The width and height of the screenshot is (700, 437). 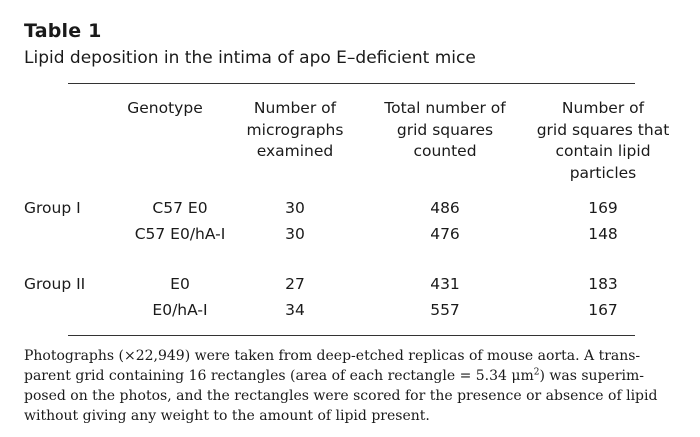 What do you see at coordinates (180, 284) in the screenshot?
I see `cell-genotype: E0` at bounding box center [180, 284].